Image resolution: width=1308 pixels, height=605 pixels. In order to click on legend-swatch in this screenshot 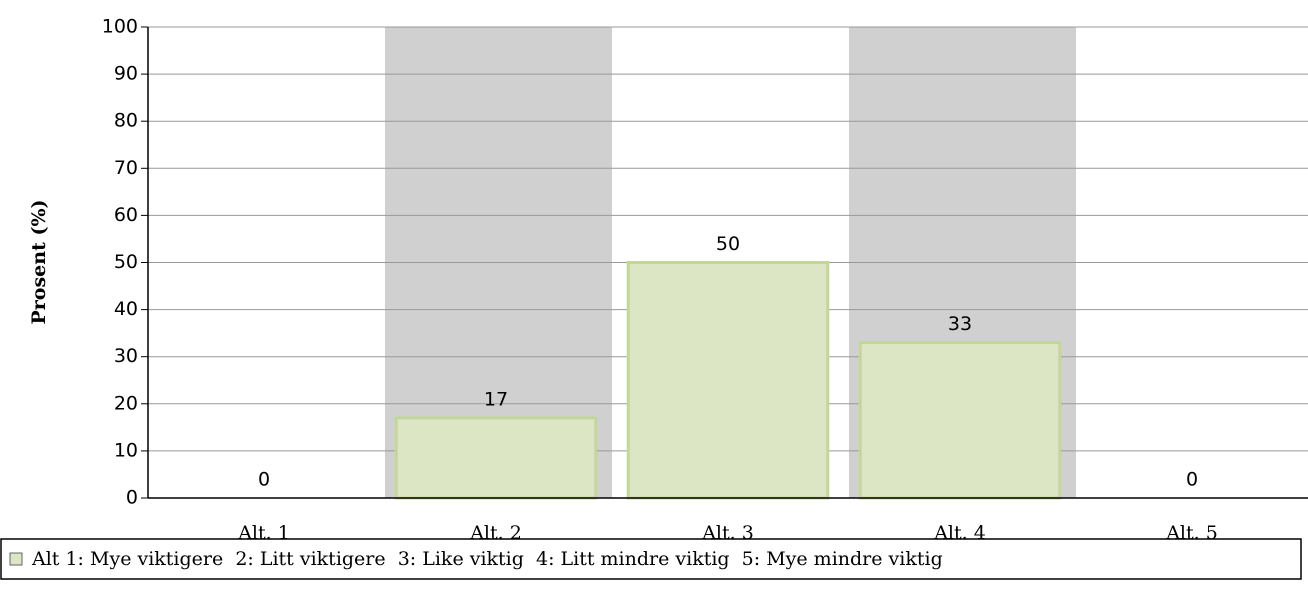, I will do `click(16, 559)`.